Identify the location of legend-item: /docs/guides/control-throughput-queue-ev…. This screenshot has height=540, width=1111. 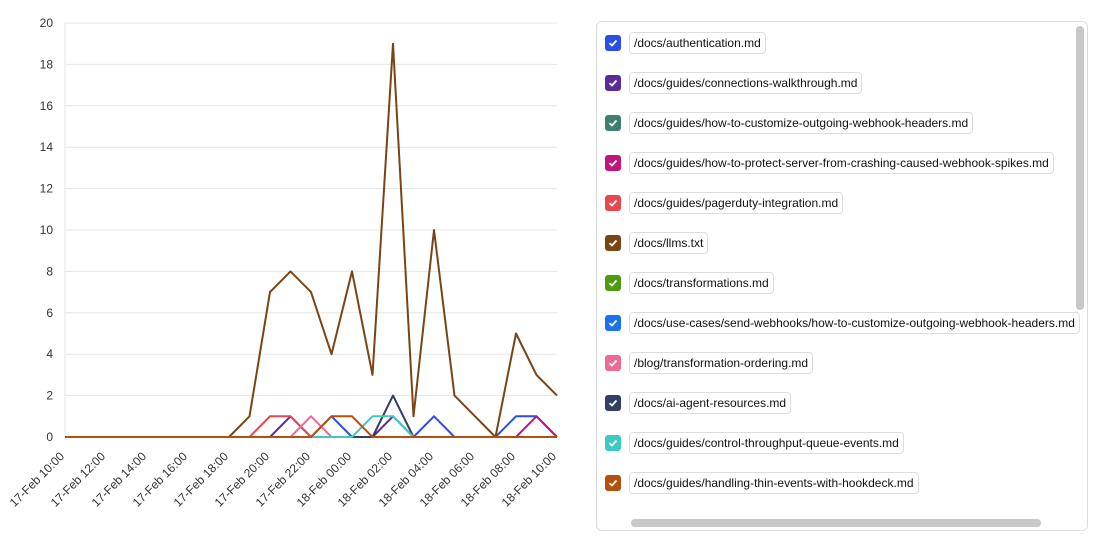
(754, 443).